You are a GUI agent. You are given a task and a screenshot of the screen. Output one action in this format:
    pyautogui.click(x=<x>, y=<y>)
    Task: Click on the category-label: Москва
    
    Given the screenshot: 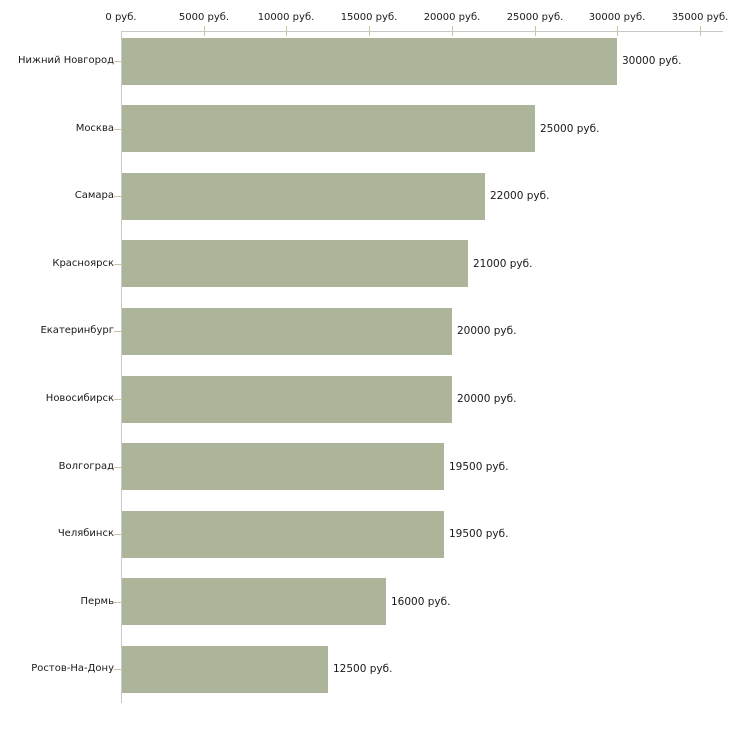 What is the action you would take?
    pyautogui.click(x=94, y=128)
    